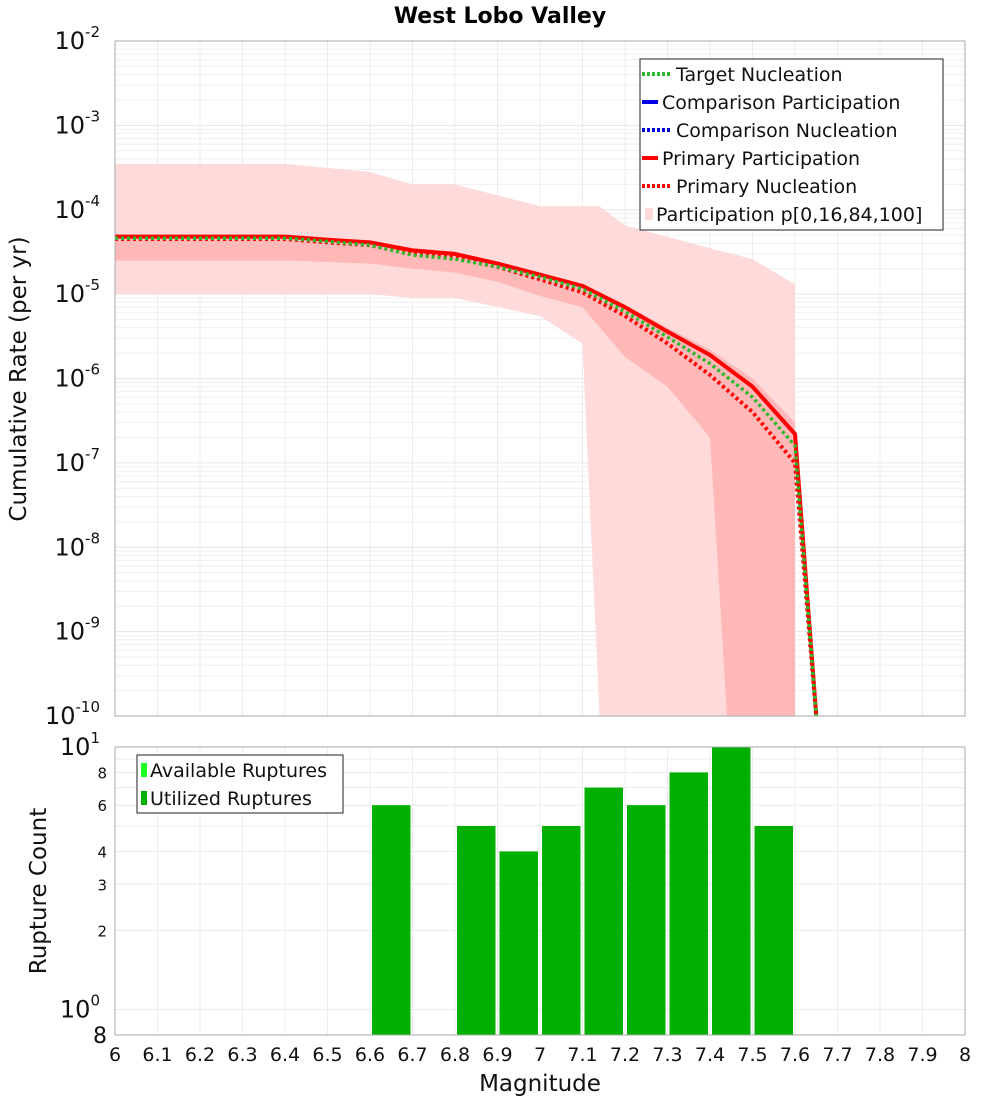  I want to click on x-tick-label: 6.6, so click(370, 1055).